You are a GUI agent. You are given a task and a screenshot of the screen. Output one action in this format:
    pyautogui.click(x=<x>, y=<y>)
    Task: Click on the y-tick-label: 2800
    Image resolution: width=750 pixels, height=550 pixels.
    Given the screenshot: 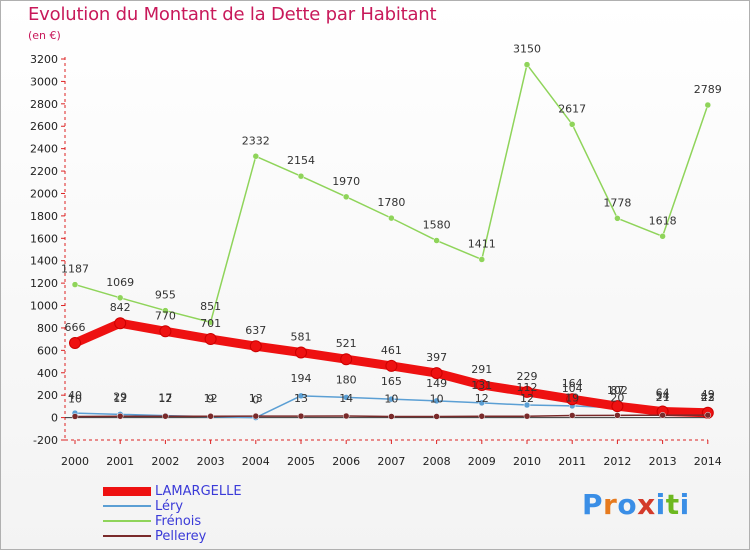 What is the action you would take?
    pyautogui.click(x=44, y=104)
    